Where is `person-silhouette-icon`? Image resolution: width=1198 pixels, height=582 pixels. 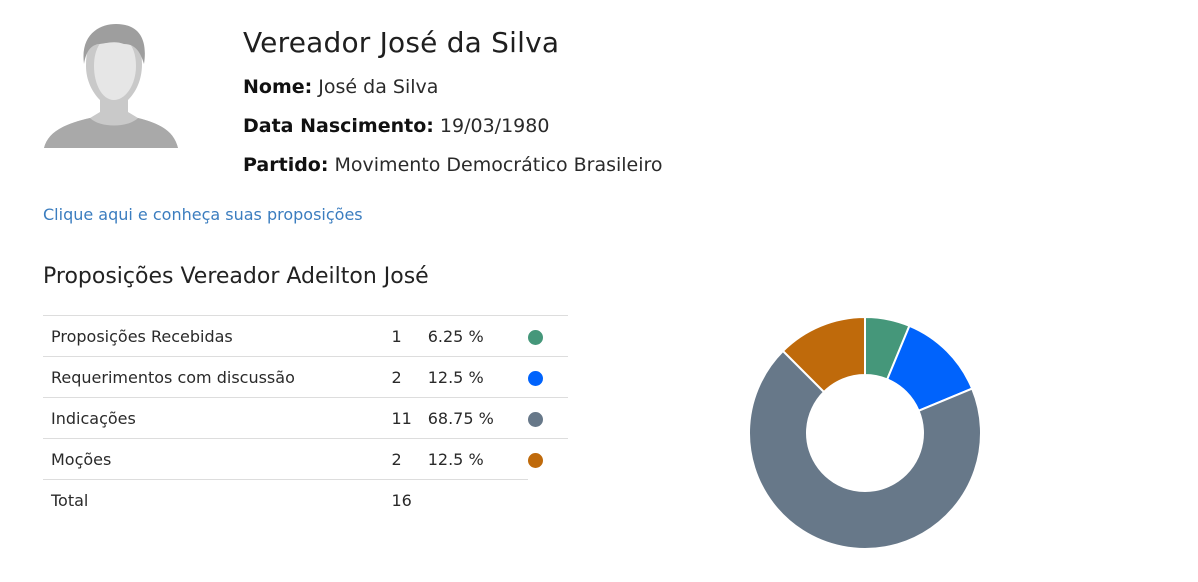
person-silhouette-icon is located at coordinates (111, 86).